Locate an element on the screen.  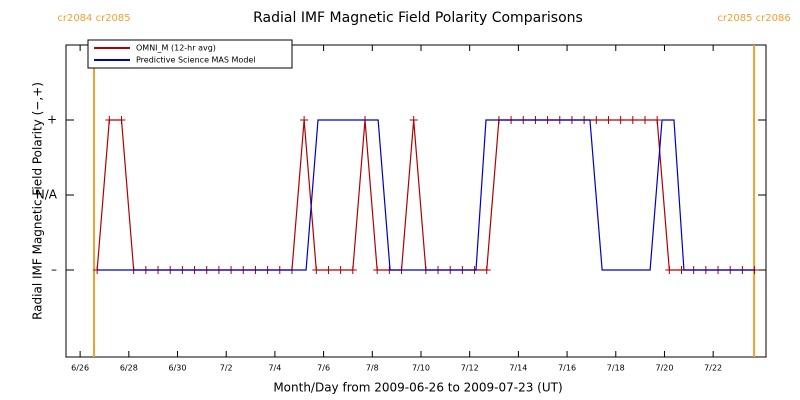
y-tick-label: N/A is located at coordinates (47, 195).